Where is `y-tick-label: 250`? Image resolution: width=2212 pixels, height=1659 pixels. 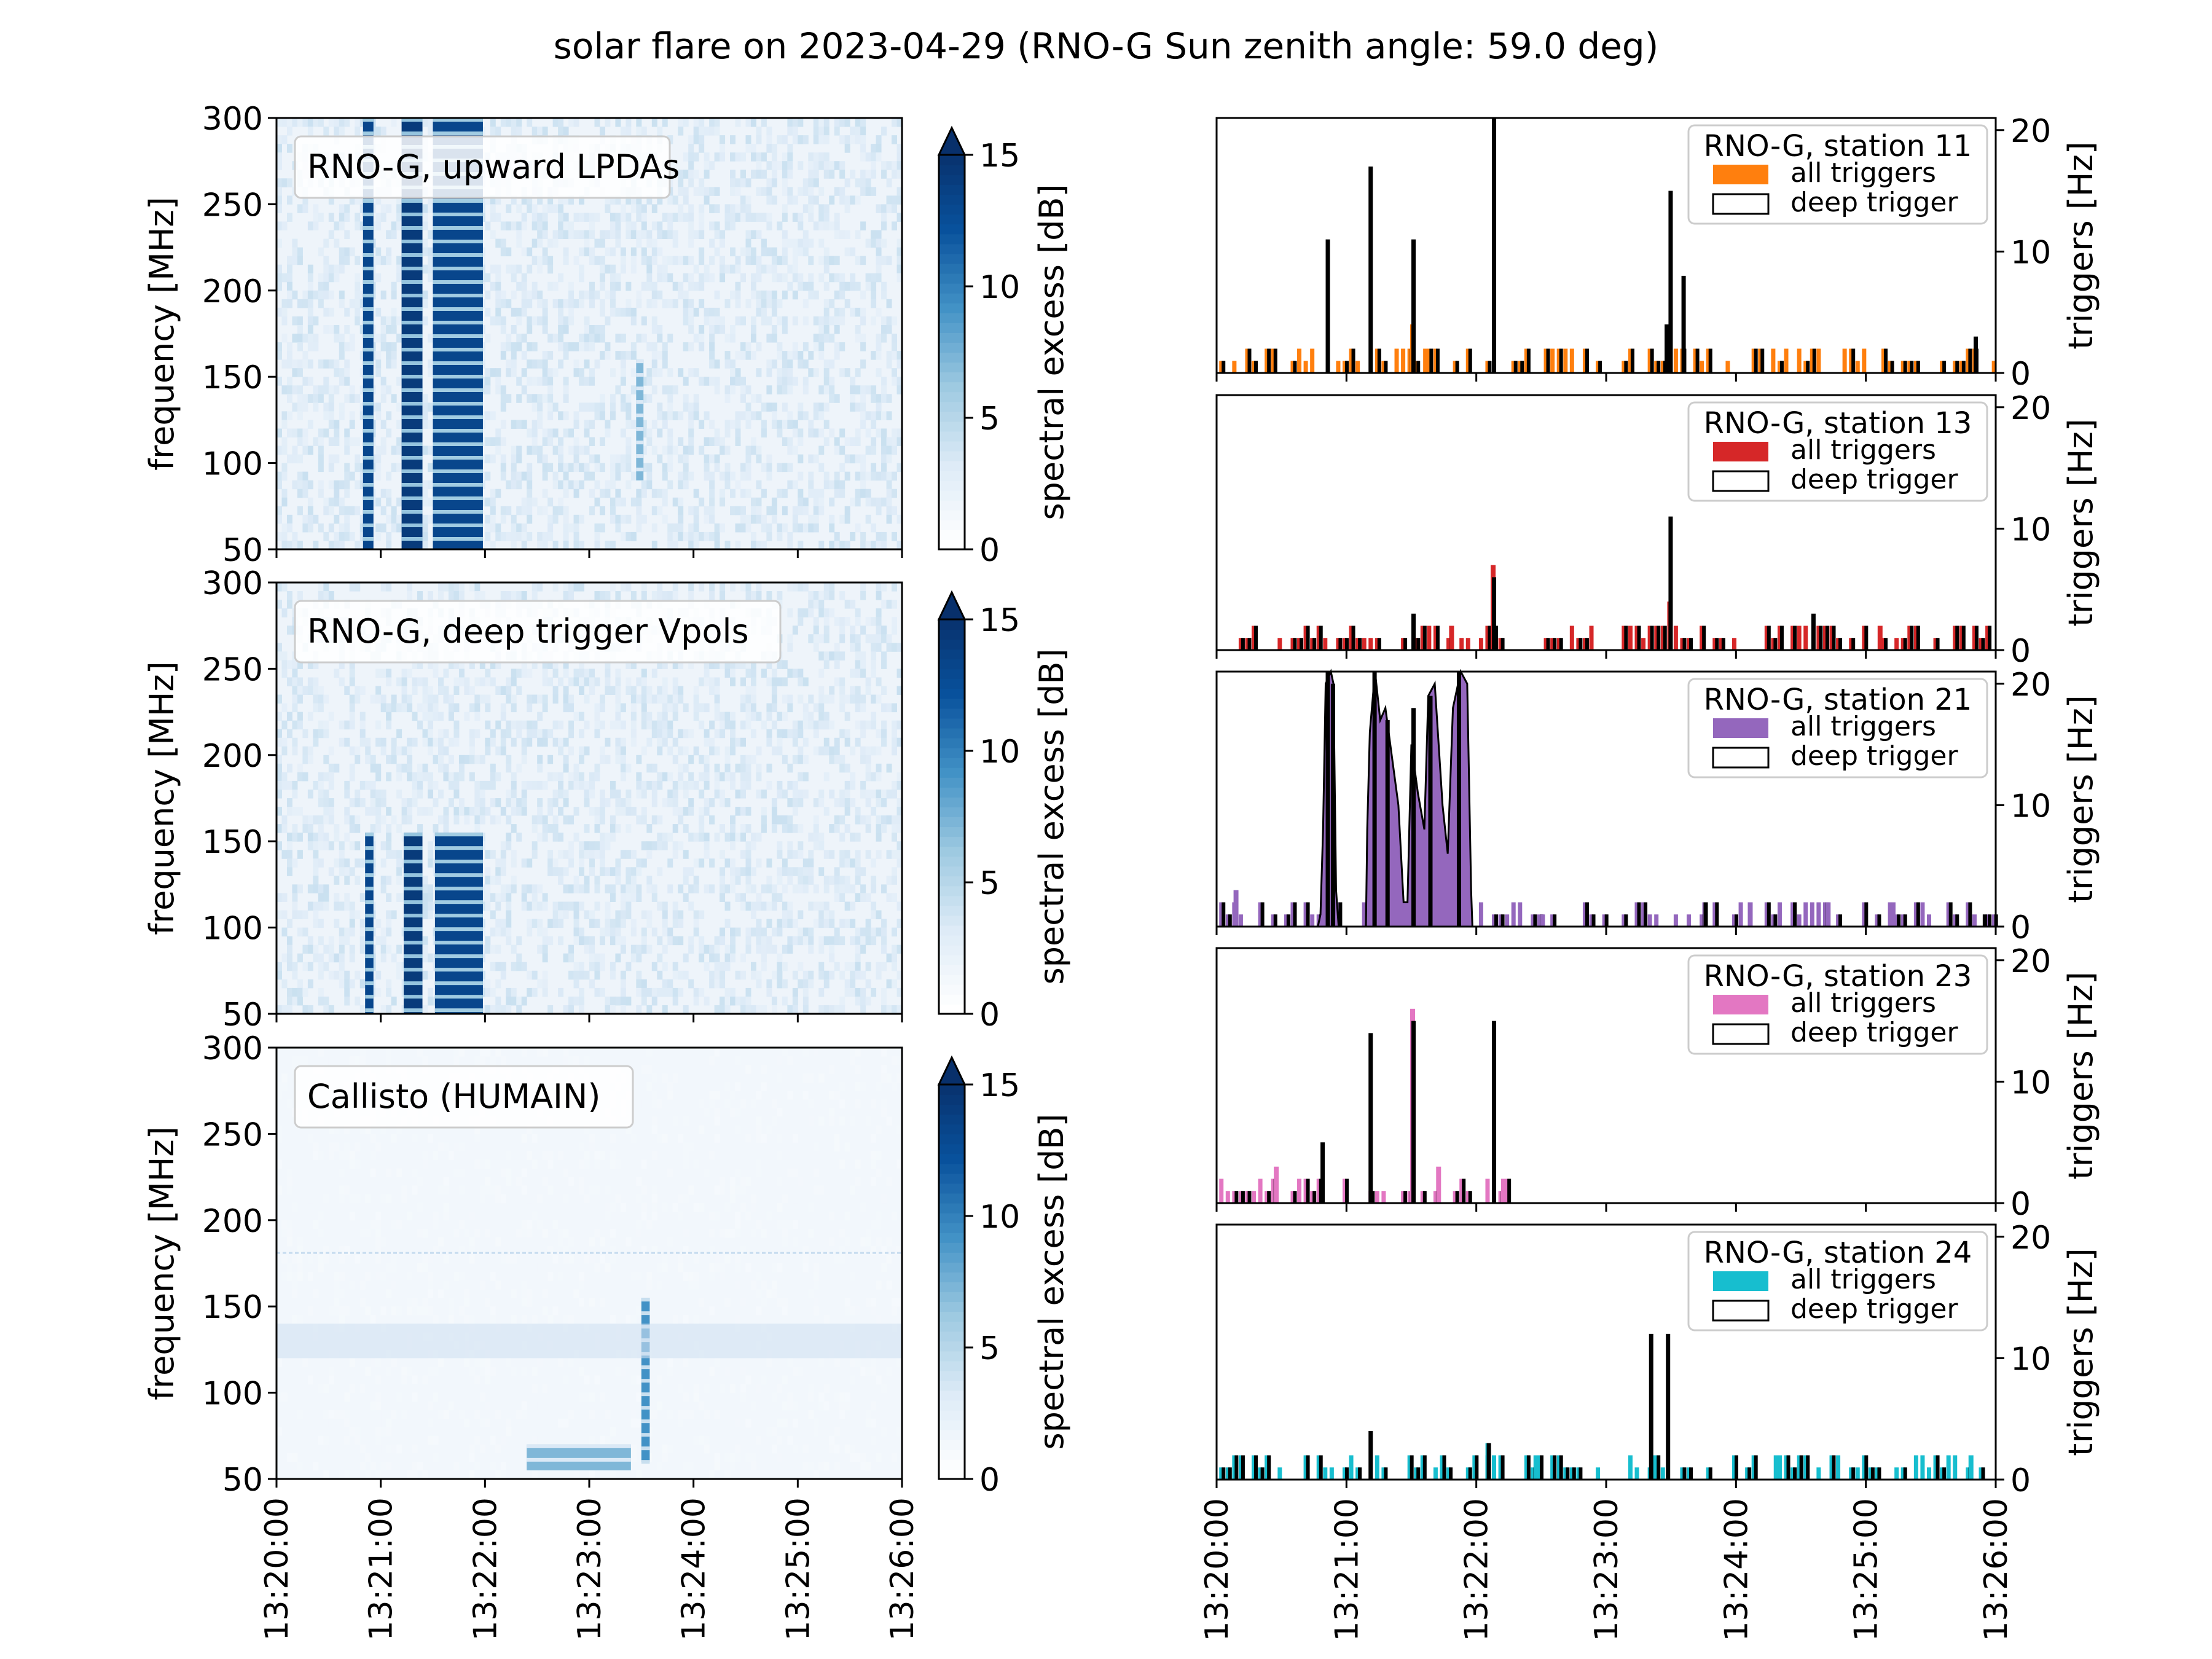 y-tick-label: 250 is located at coordinates (232, 1134).